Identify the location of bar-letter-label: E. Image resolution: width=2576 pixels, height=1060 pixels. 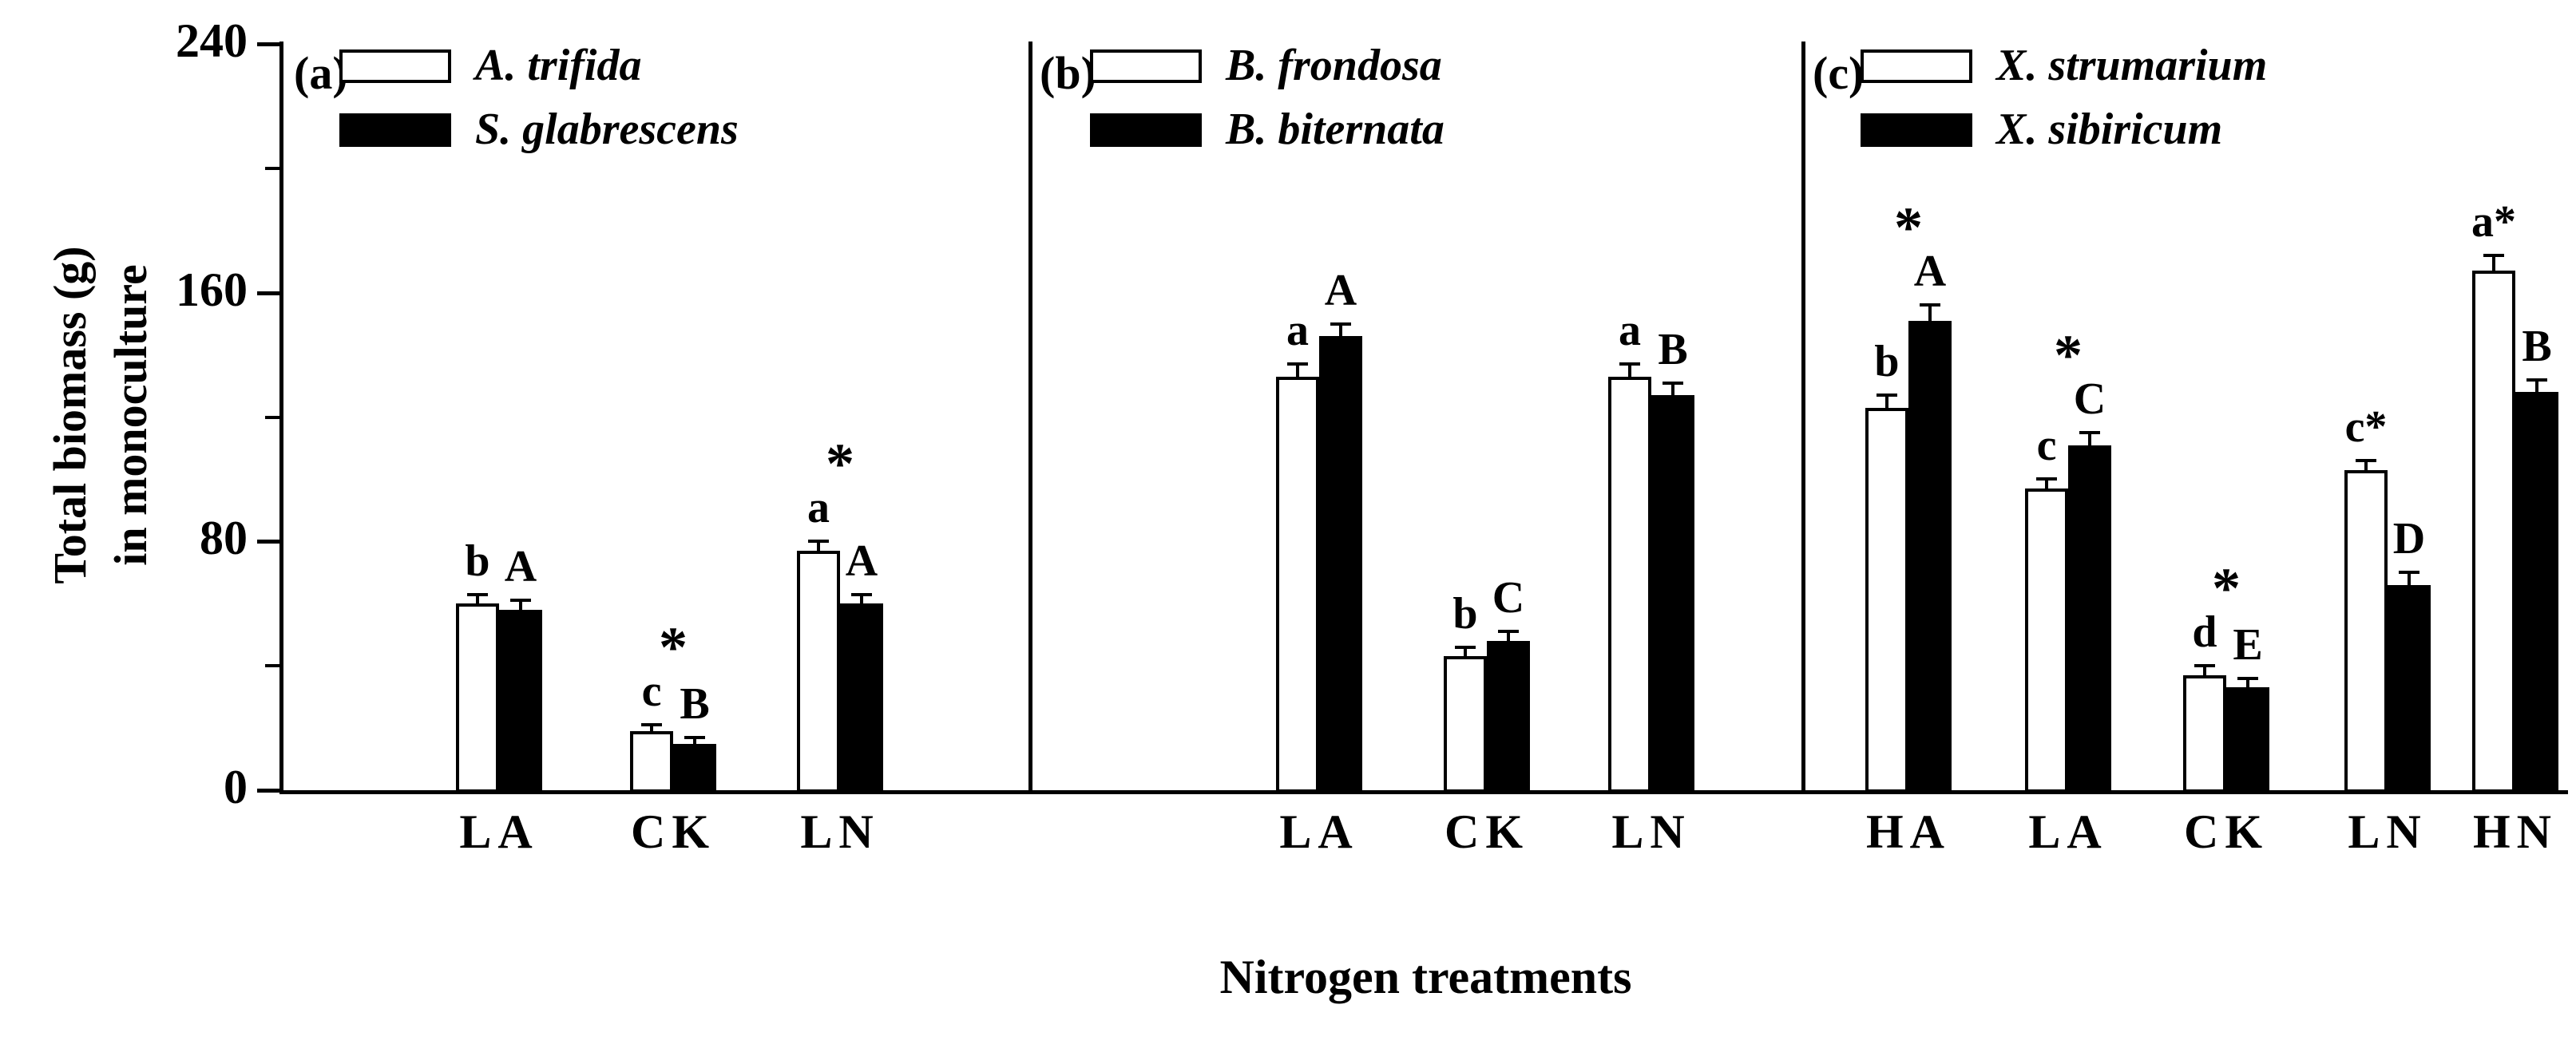
(2248, 644).